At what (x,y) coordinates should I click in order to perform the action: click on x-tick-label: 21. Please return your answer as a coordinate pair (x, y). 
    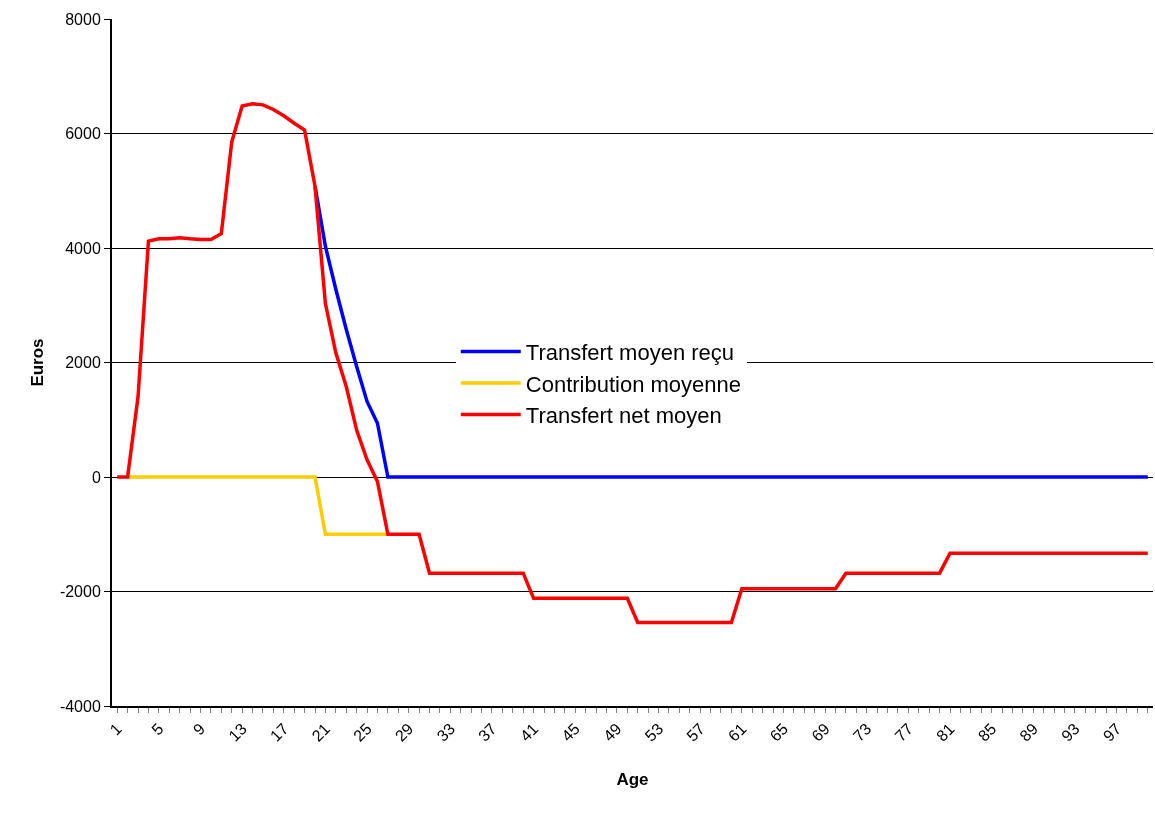
    Looking at the image, I should click on (321, 732).